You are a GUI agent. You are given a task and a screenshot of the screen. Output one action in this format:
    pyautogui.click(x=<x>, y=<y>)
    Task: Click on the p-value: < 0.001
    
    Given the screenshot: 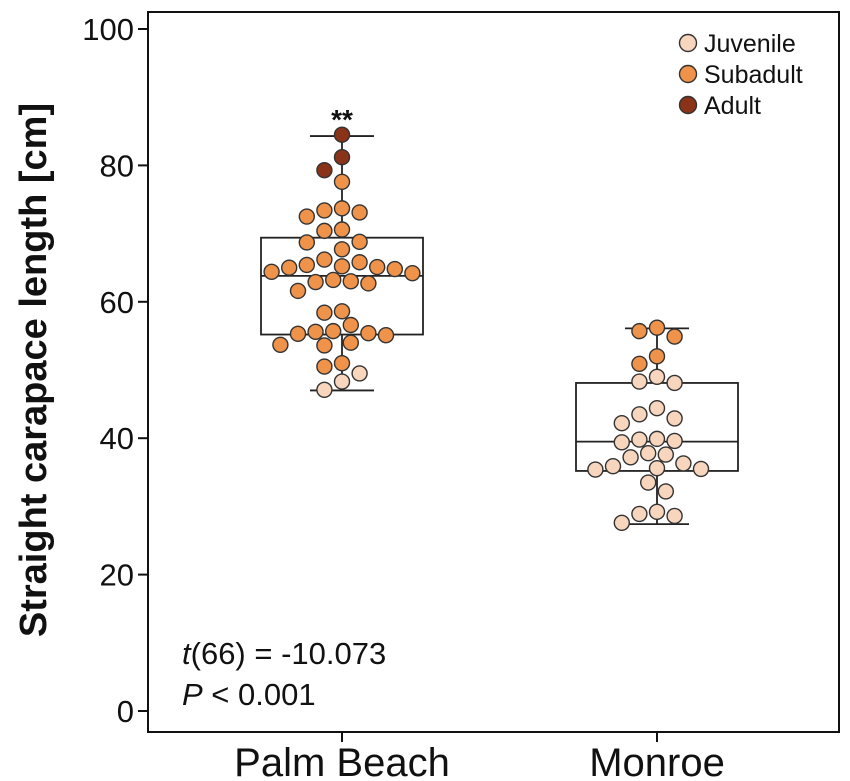 What is the action you would take?
    pyautogui.click(x=259, y=694)
    